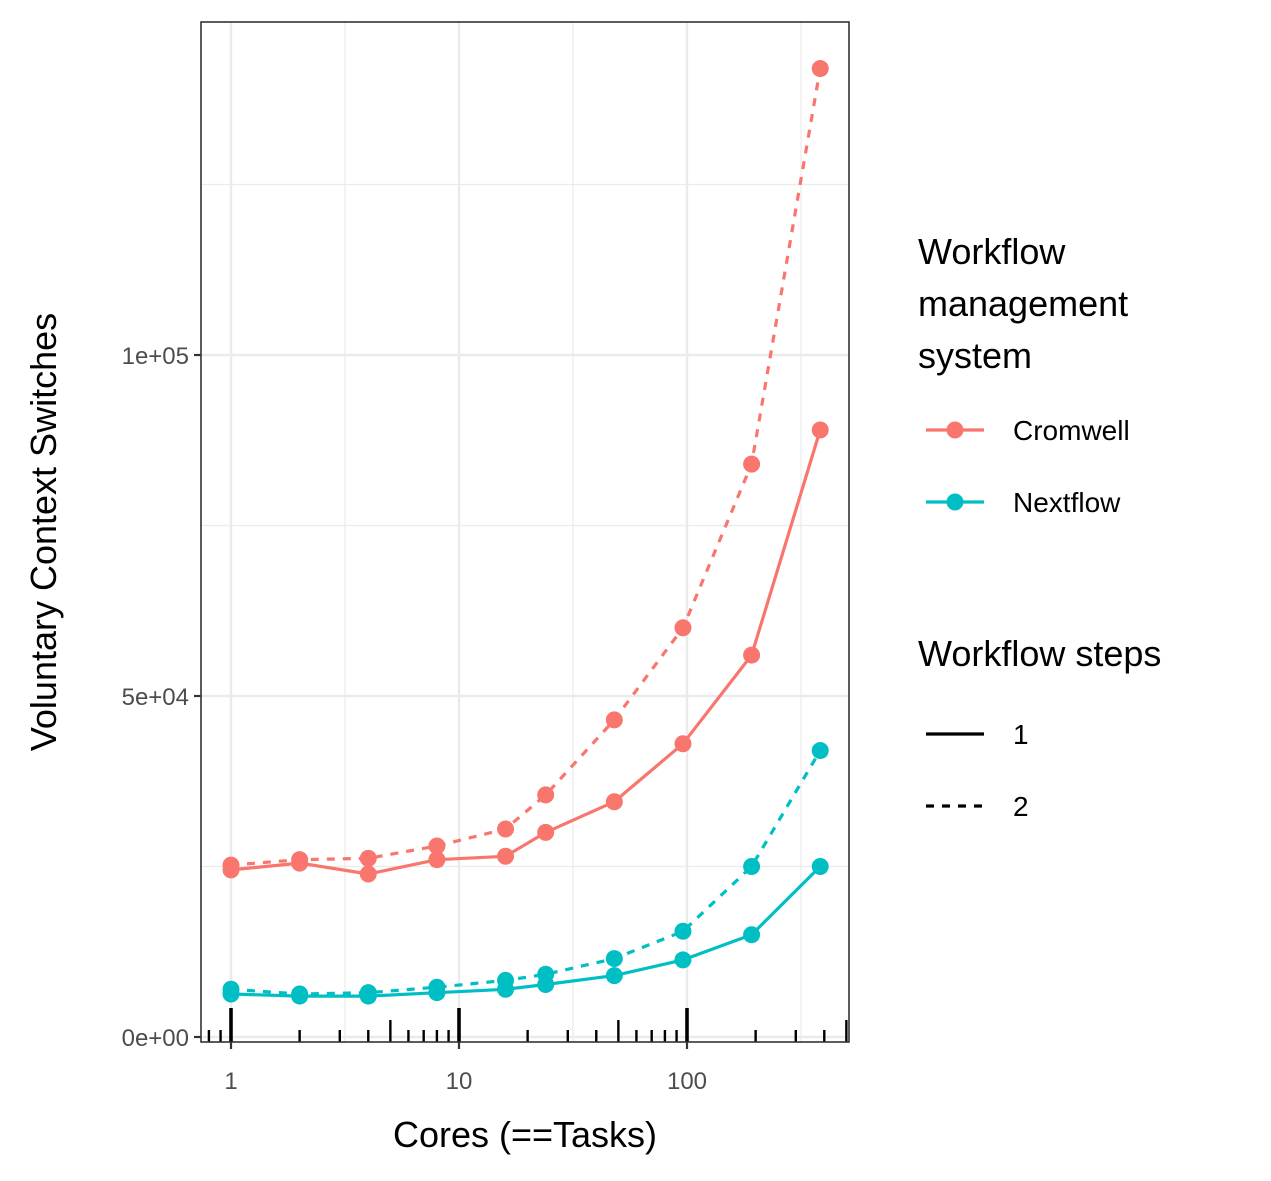 The width and height of the screenshot is (1271, 1181). I want to click on legend-title-steps: Workflow steps, so click(1039, 653).